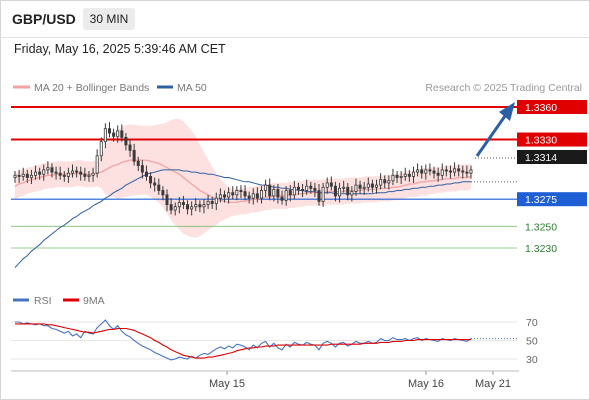 The image size is (590, 400). I want to click on resistance-label: 1.3360, so click(541, 108).